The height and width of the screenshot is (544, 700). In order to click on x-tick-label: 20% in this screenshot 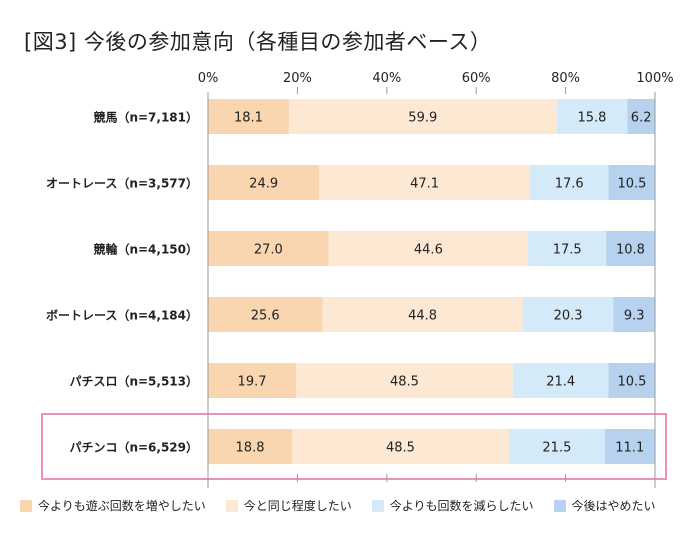, I will do `click(297, 78)`.